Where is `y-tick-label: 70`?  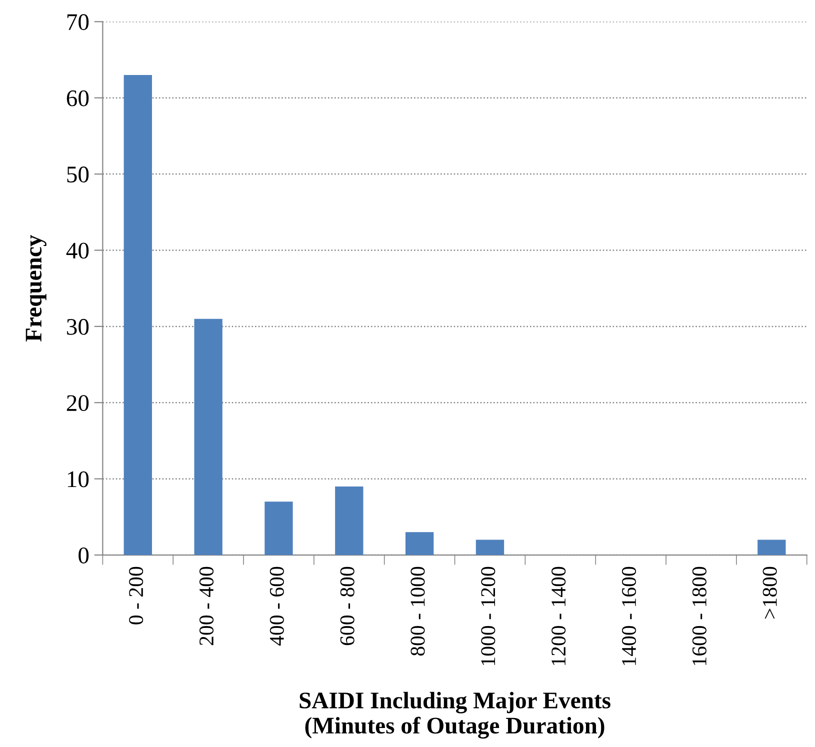 y-tick-label: 70 is located at coordinates (78, 22).